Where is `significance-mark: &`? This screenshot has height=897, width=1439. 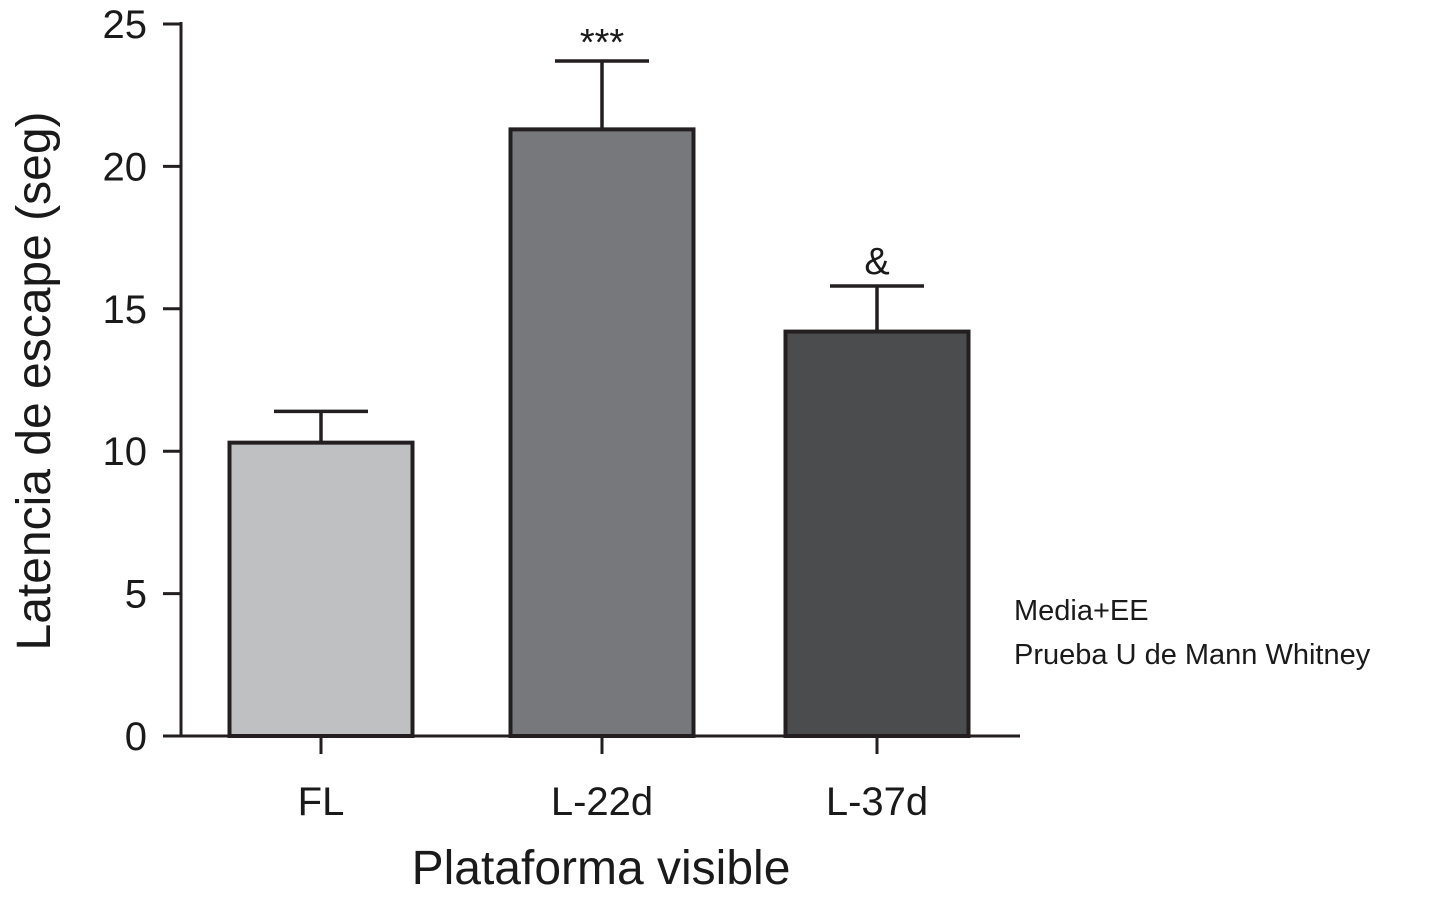
significance-mark: & is located at coordinates (876, 262).